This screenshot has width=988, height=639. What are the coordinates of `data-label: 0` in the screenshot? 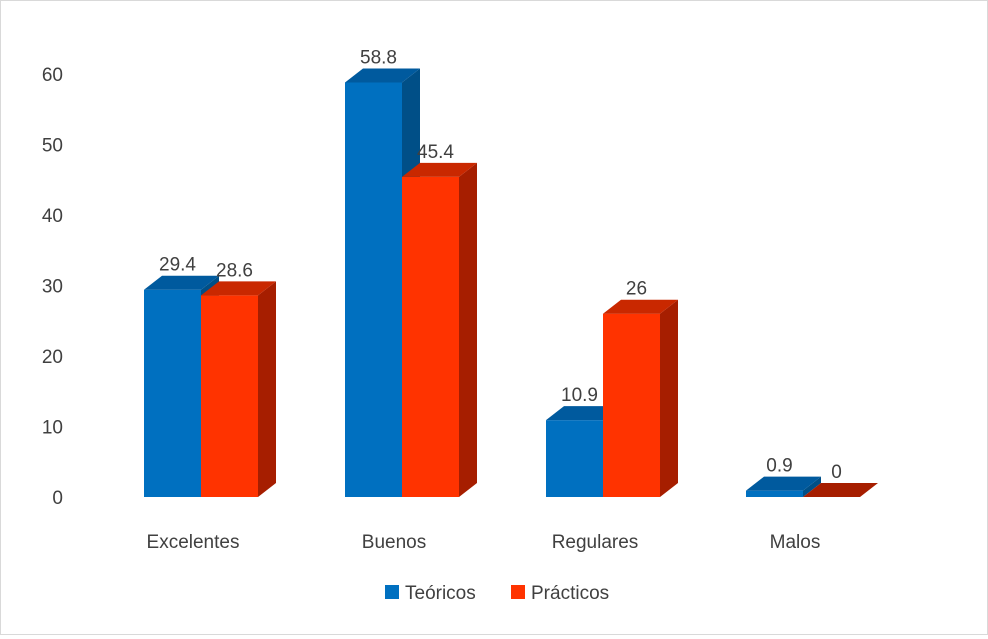 It's located at (836, 472).